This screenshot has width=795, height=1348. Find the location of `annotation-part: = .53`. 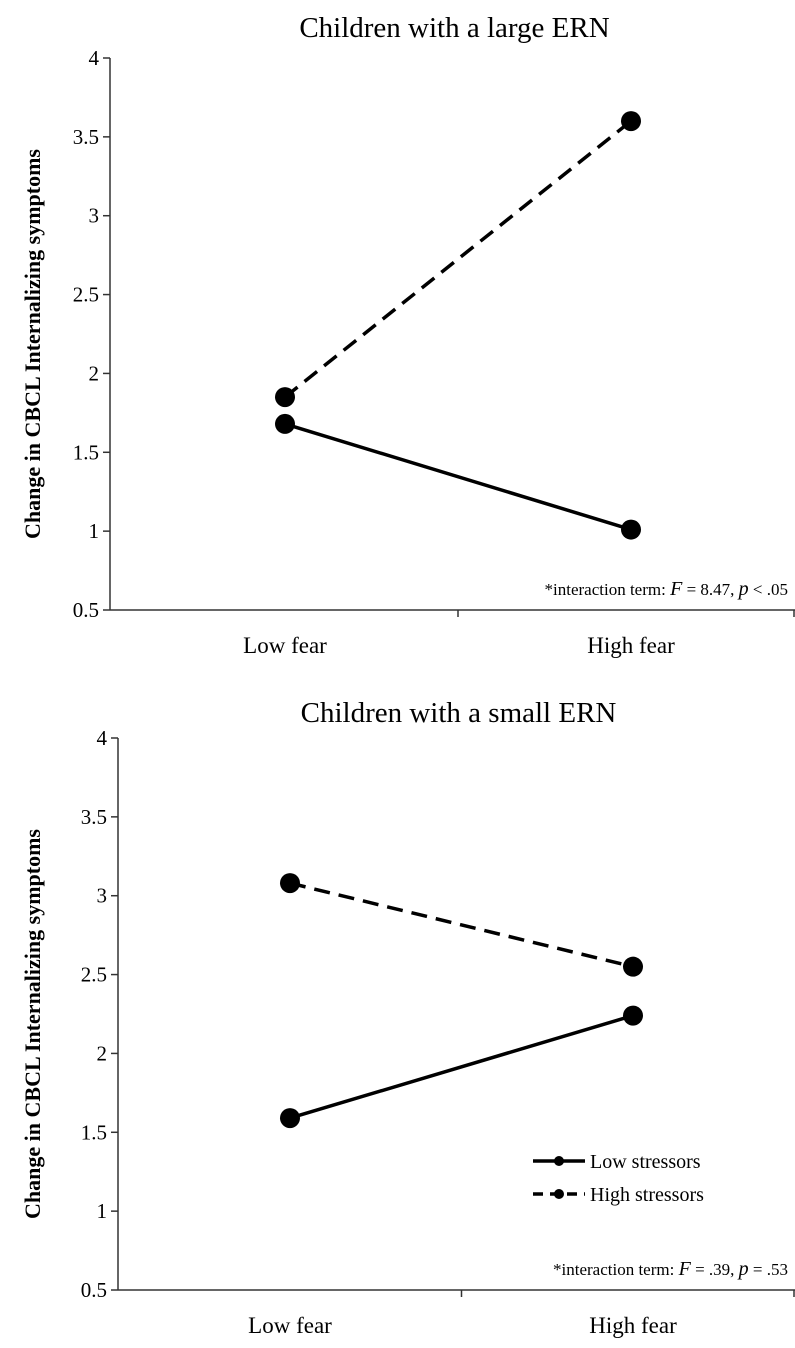

annotation-part: = .53 is located at coordinates (768, 1269).